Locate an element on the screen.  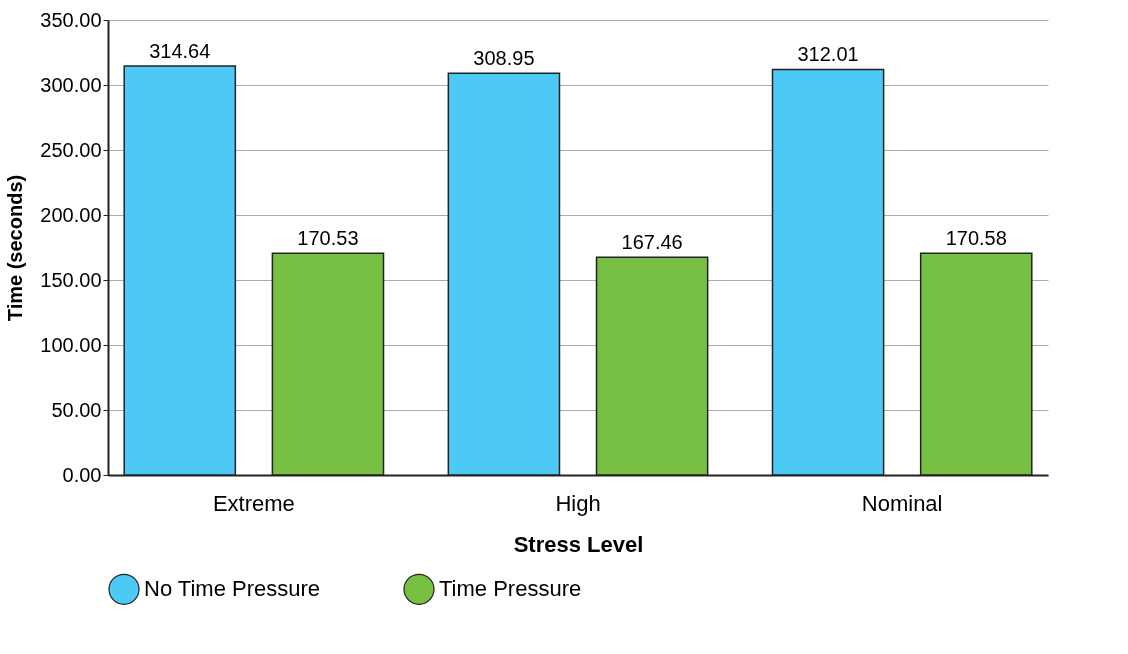
y-tick-label: 100.00 is located at coordinates (71, 344).